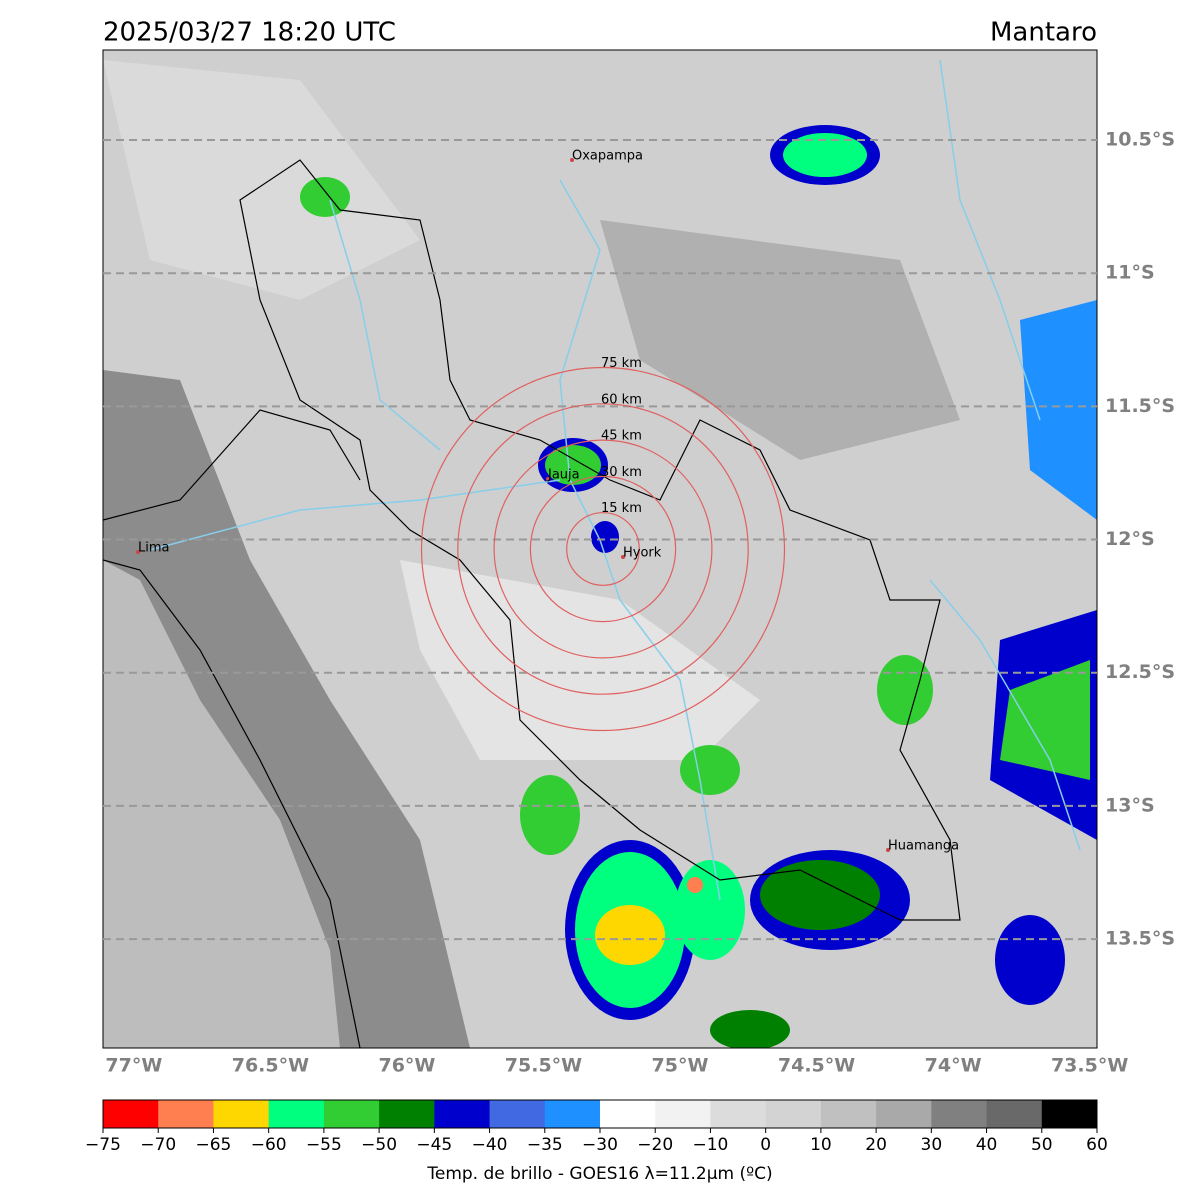 The width and height of the screenshot is (1200, 1200). I want to click on region-name: Mantaro, so click(1043, 33).